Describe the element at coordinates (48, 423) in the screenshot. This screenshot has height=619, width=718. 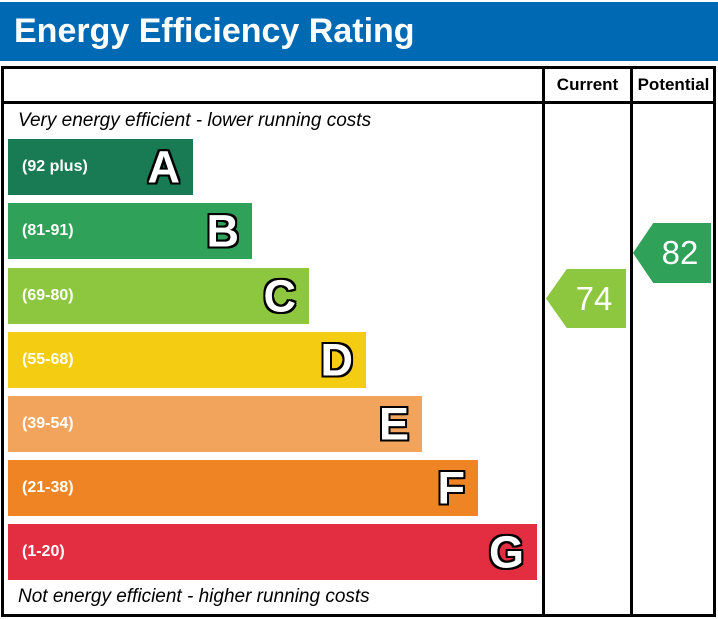
I see `band-e-range-label: (39-54)` at that location.